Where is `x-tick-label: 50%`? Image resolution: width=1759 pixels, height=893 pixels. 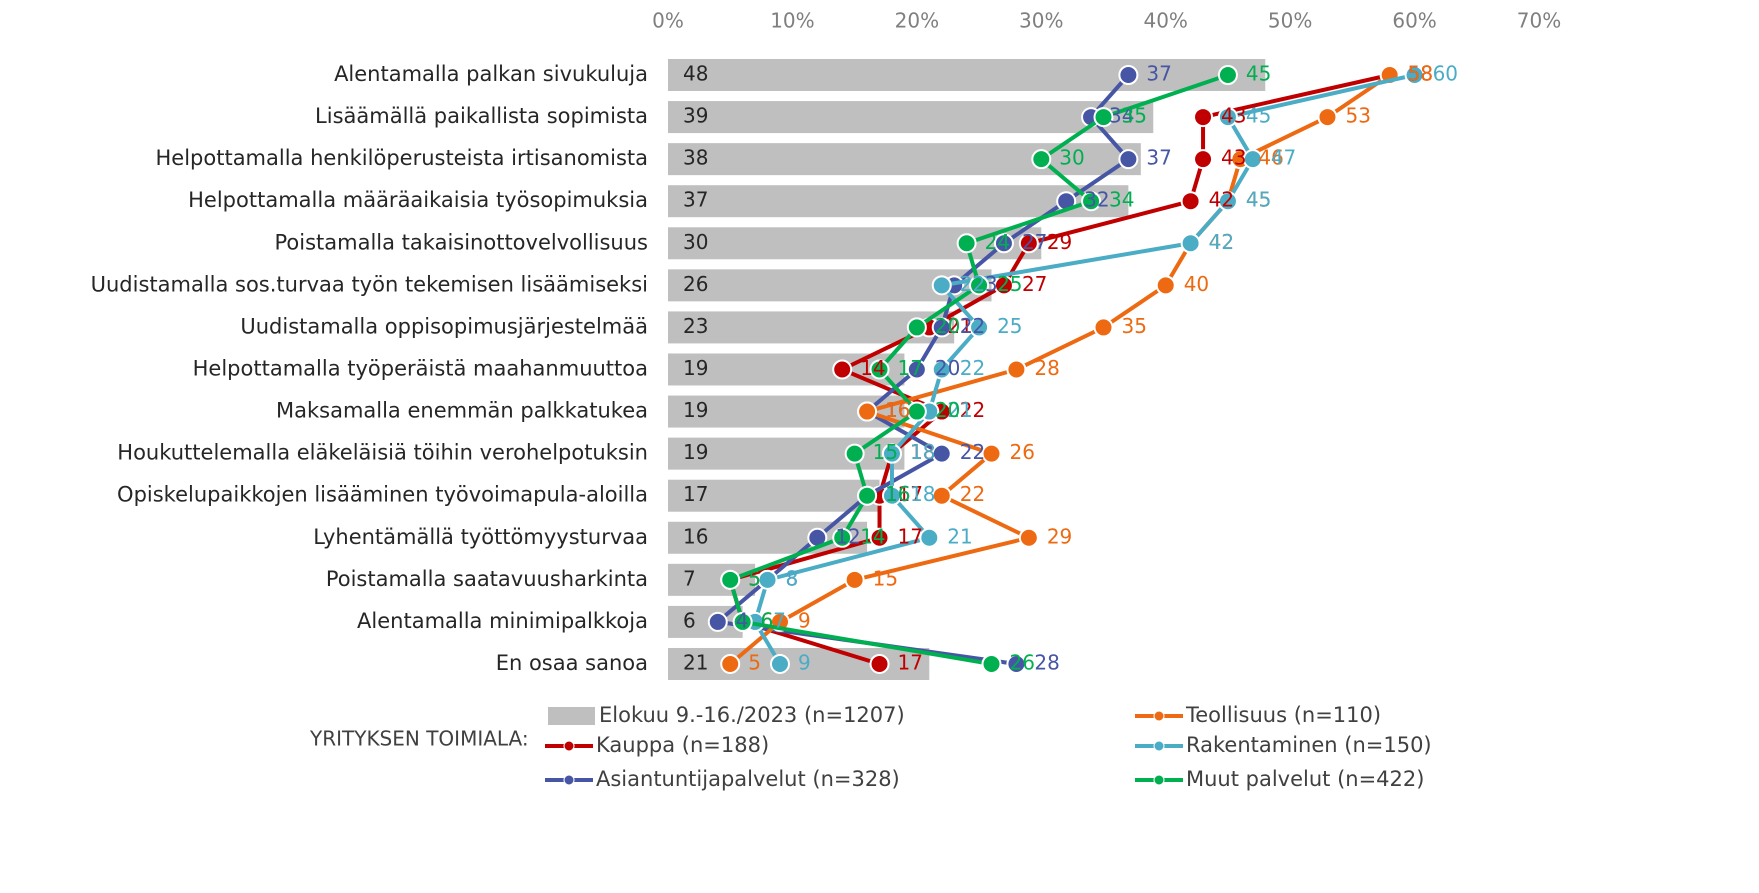 x-tick-label: 50% is located at coordinates (1290, 21).